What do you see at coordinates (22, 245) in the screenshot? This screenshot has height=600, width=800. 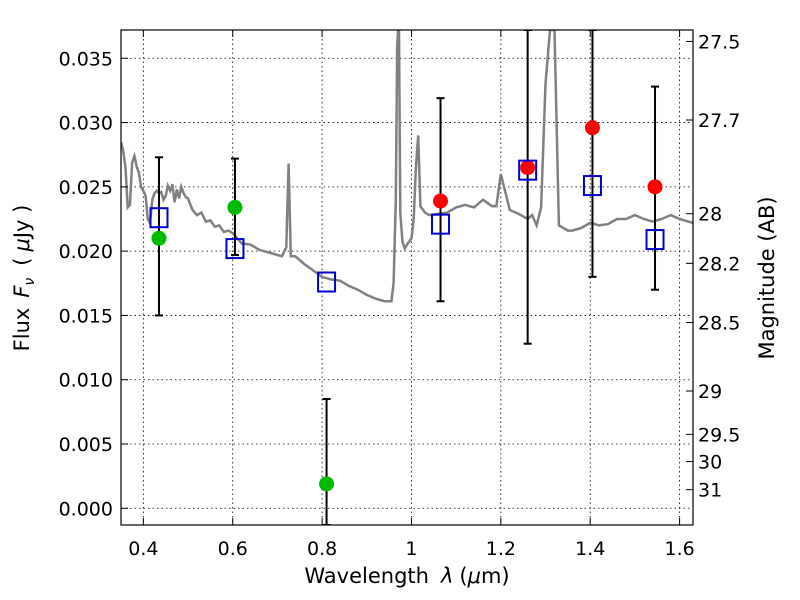 I see `y-axis-unit-mu: μ` at bounding box center [22, 245].